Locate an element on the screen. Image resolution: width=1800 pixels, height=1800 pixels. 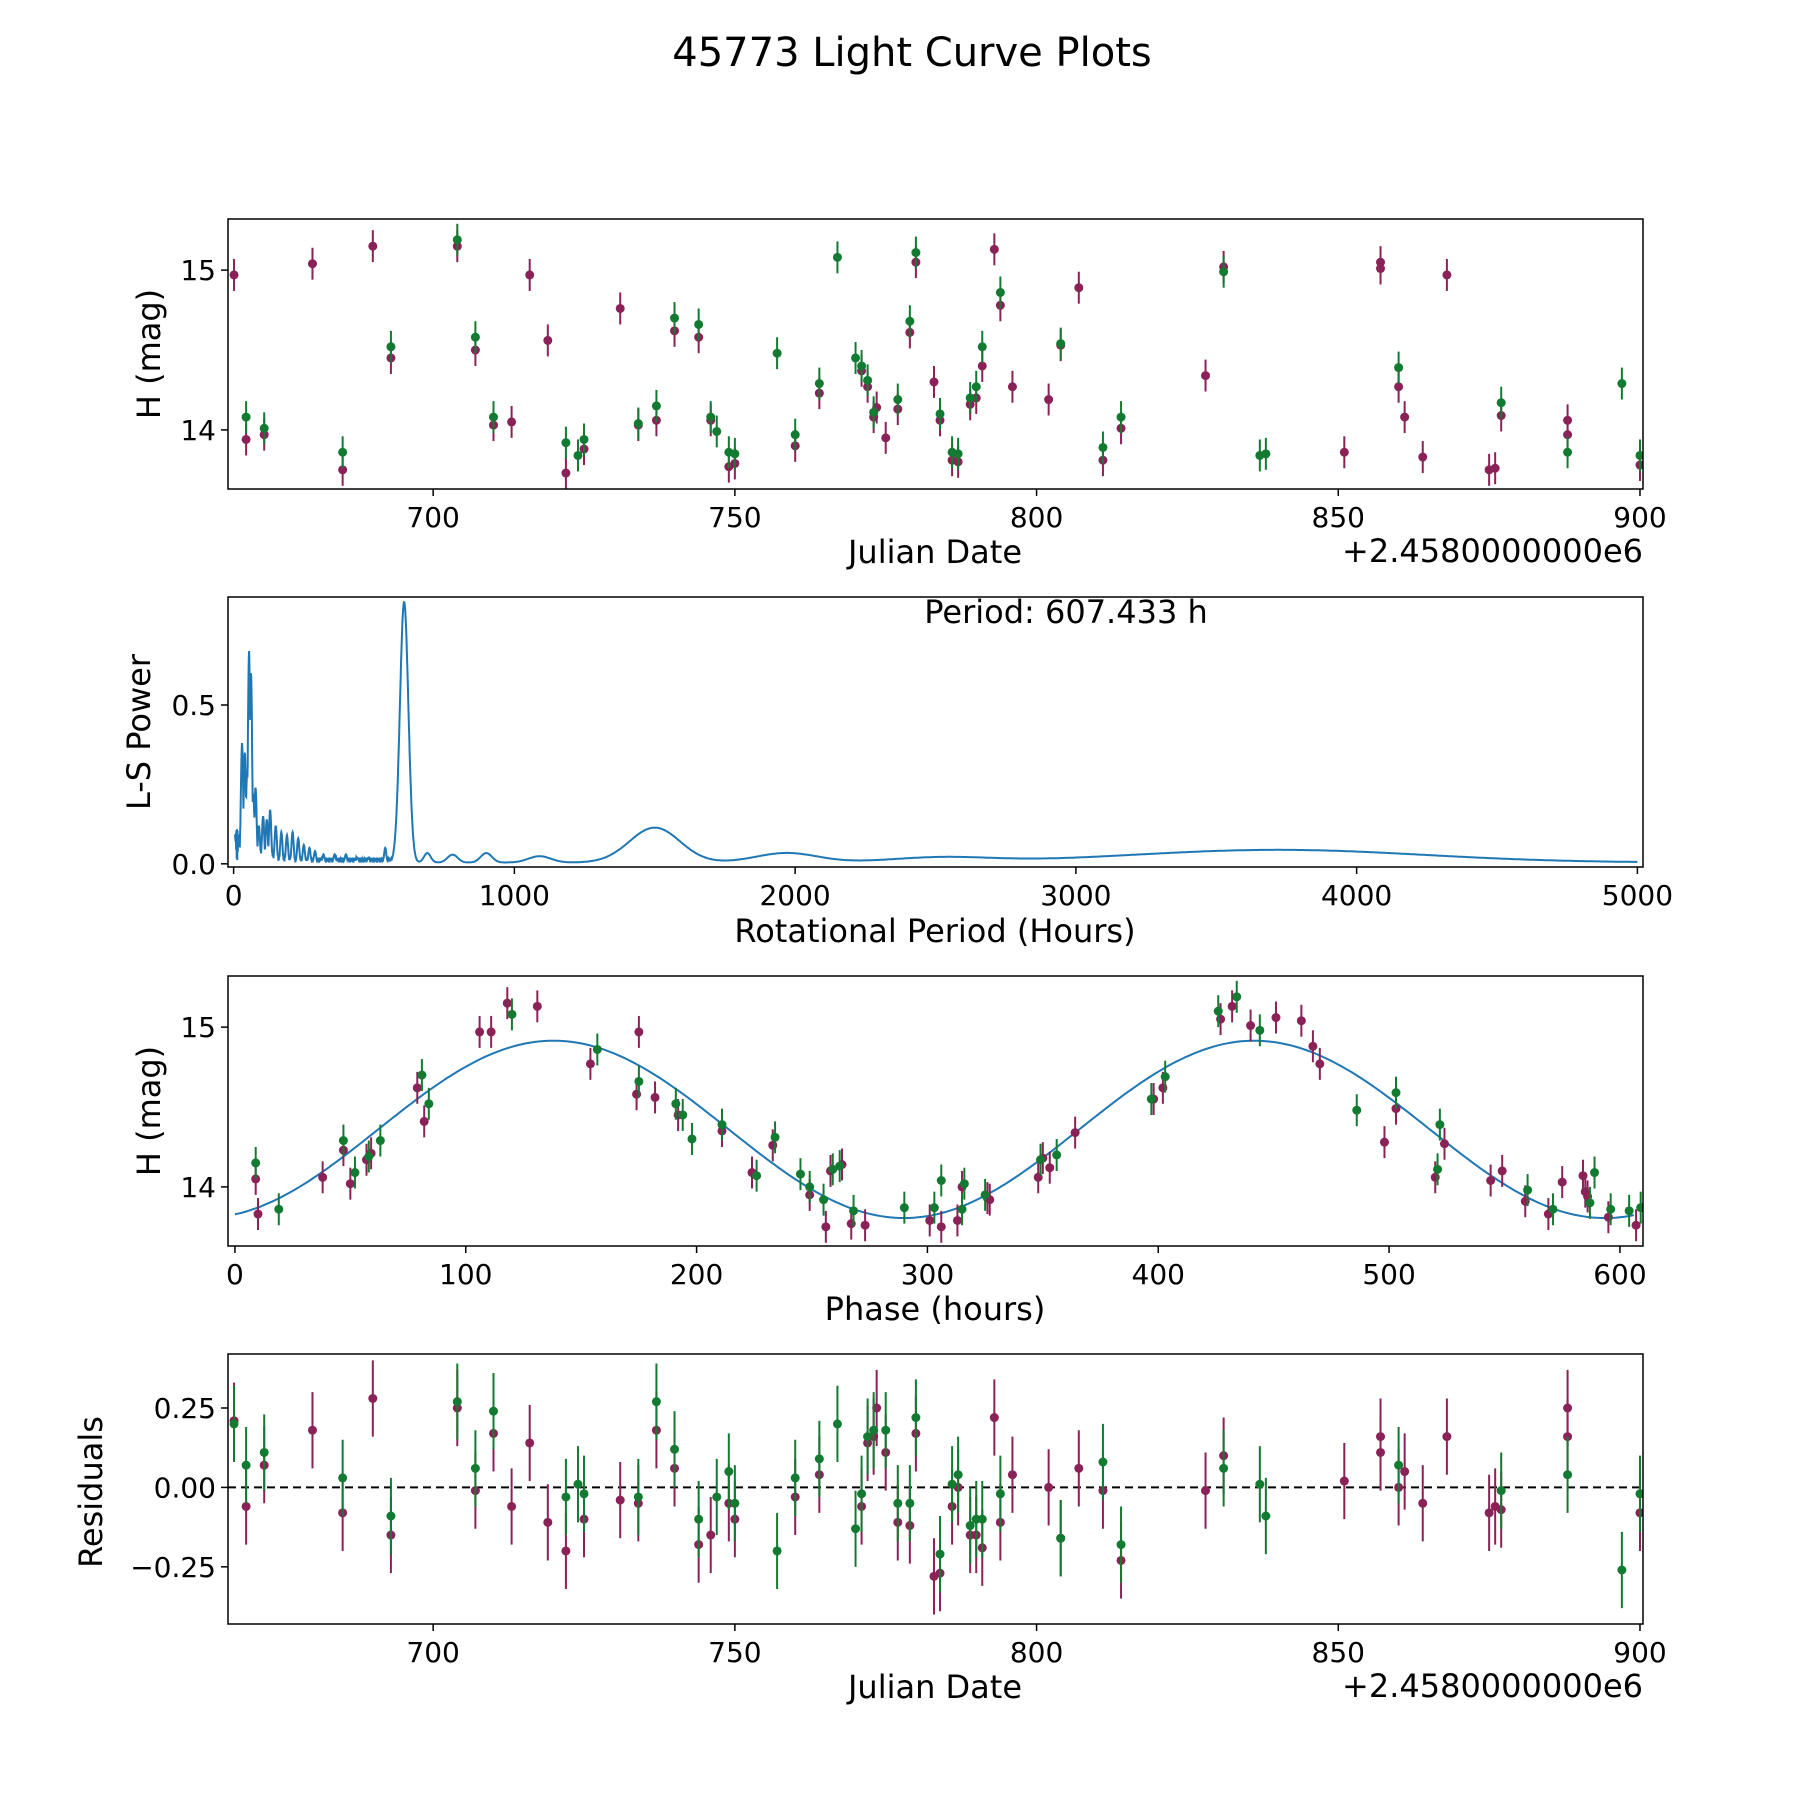
lightcurve-ticks: 700 750 800 850 900 14 15 is located at coordinates (923, 394).